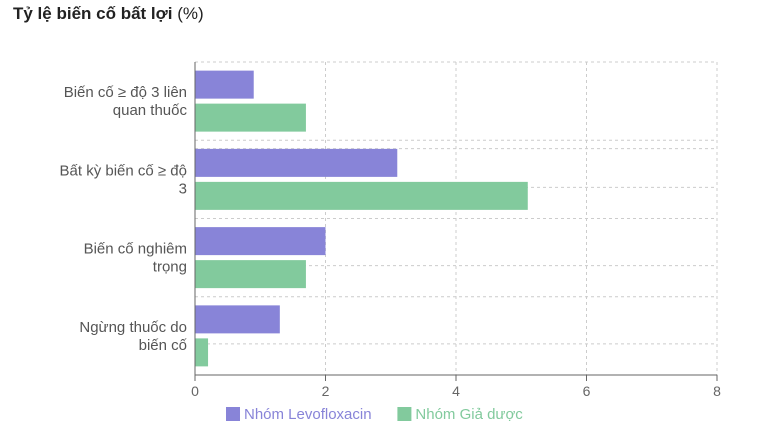  What do you see at coordinates (469, 414) in the screenshot?
I see `legend-label: Nhóm Giả dược` at bounding box center [469, 414].